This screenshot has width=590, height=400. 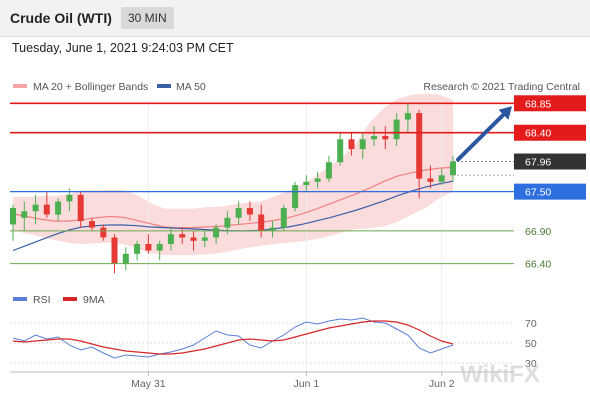 What do you see at coordinates (191, 87) in the screenshot?
I see `legend-ma50: MA 50` at bounding box center [191, 87].